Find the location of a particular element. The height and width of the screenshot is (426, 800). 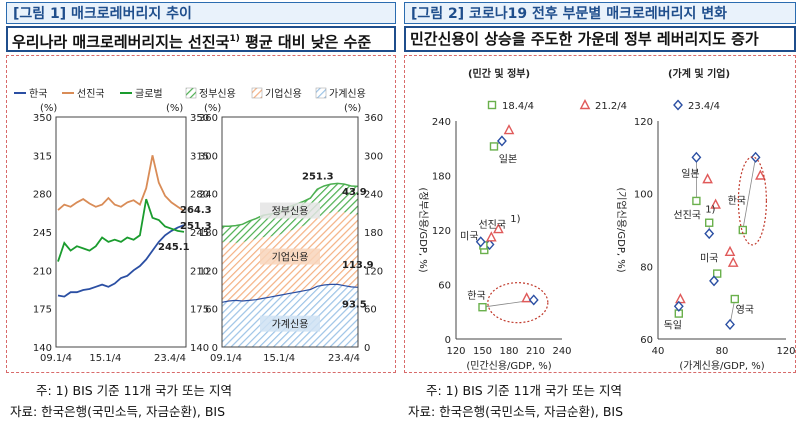

chart1-ytick-right-6: 350 is located at coordinates (199, 118).